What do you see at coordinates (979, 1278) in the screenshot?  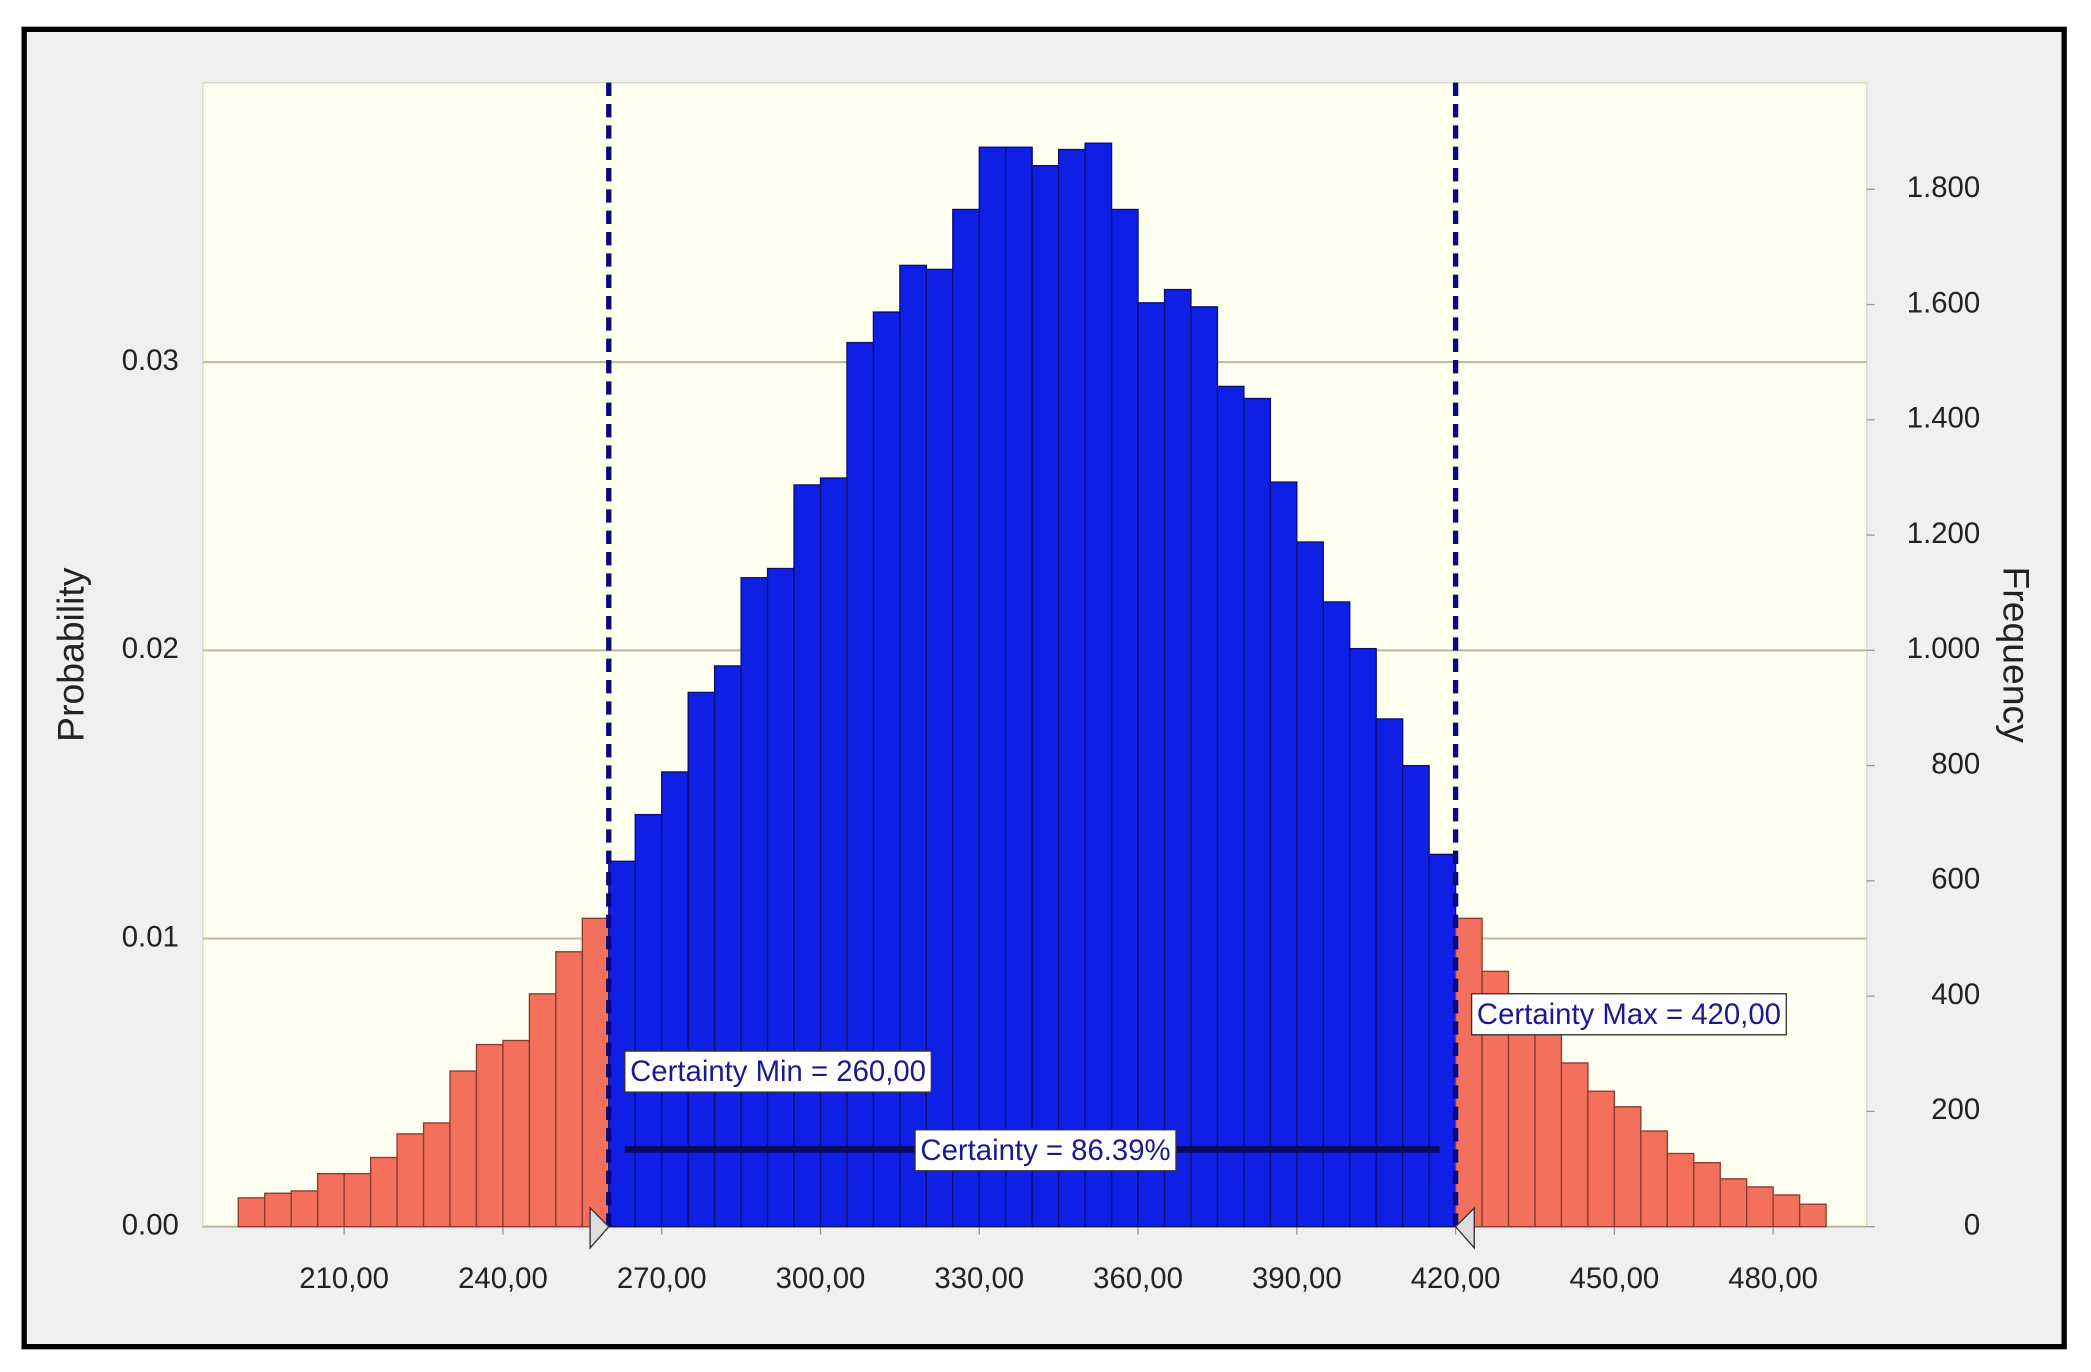 I see `x-tick-label: 330,00` at bounding box center [979, 1278].